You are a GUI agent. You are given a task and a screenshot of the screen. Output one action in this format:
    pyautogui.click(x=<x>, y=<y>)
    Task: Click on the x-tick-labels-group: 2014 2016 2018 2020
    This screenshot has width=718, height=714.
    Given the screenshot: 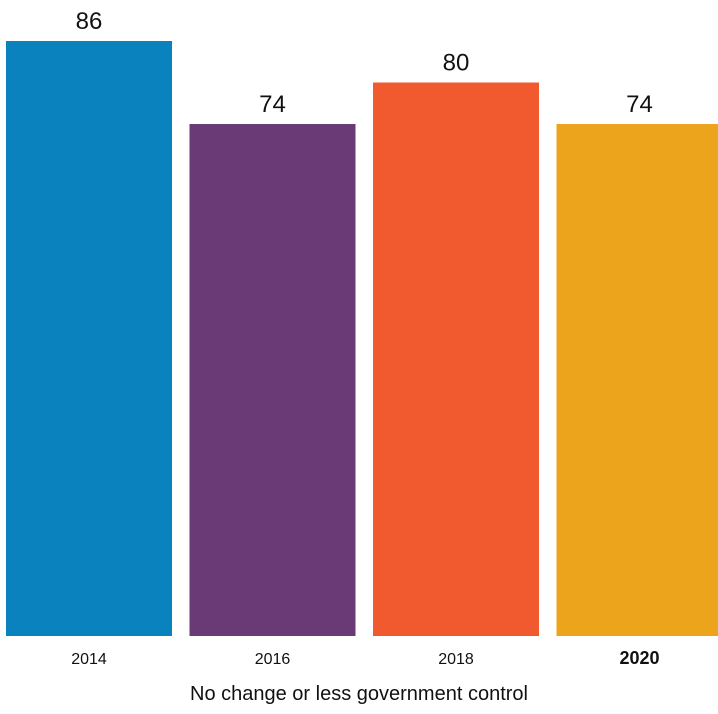 What is the action you would take?
    pyautogui.click(x=365, y=658)
    